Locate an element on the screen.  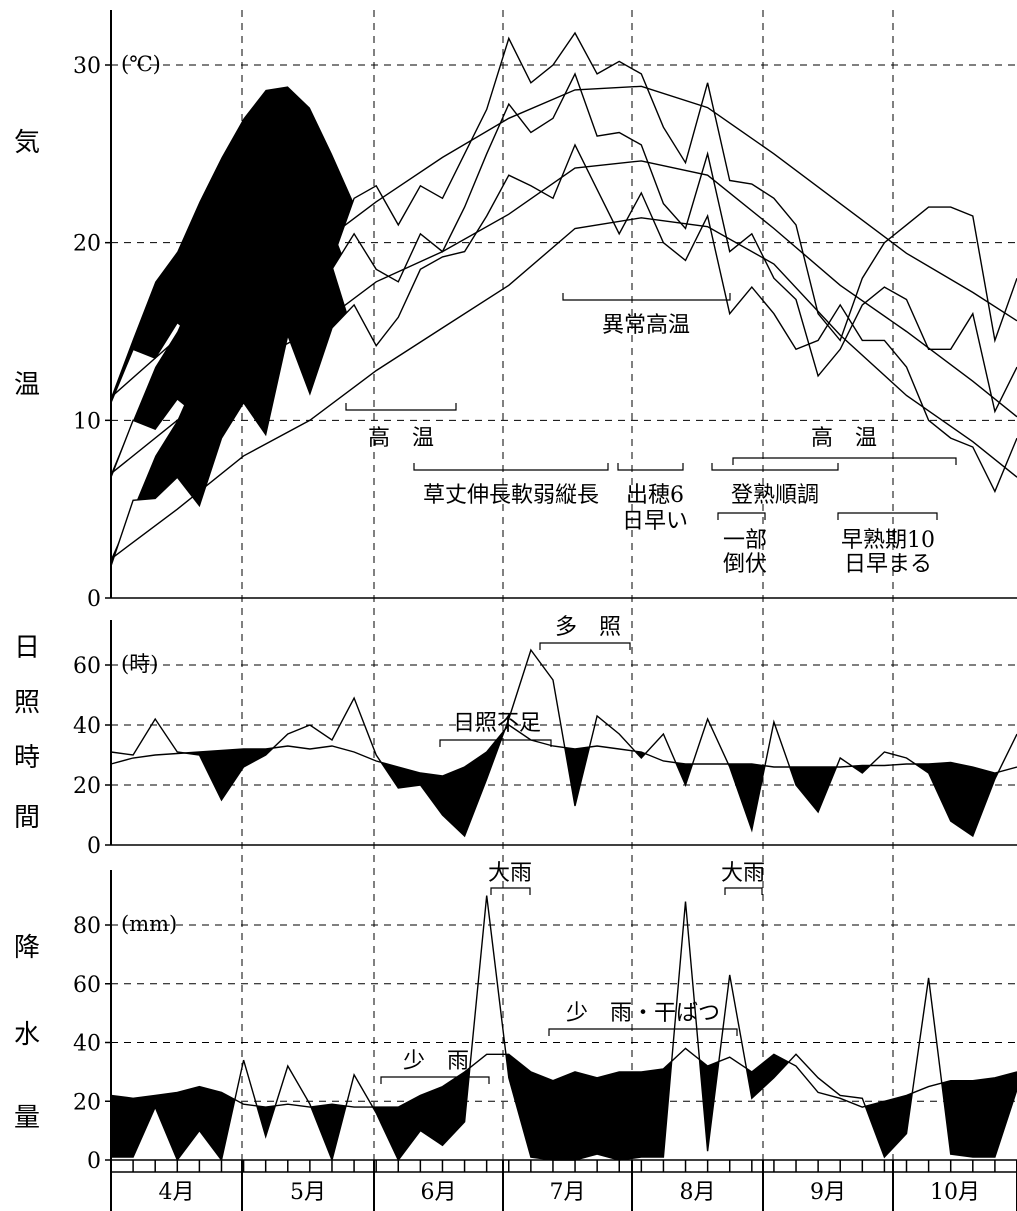
month-label-4: 4月 is located at coordinates (177, 1192).